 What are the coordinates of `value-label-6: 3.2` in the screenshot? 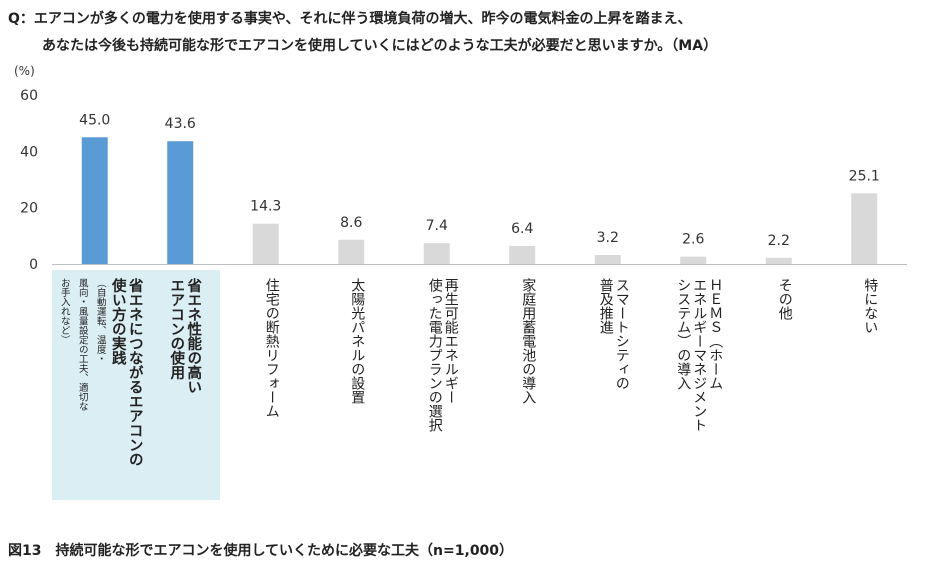 It's located at (608, 238).